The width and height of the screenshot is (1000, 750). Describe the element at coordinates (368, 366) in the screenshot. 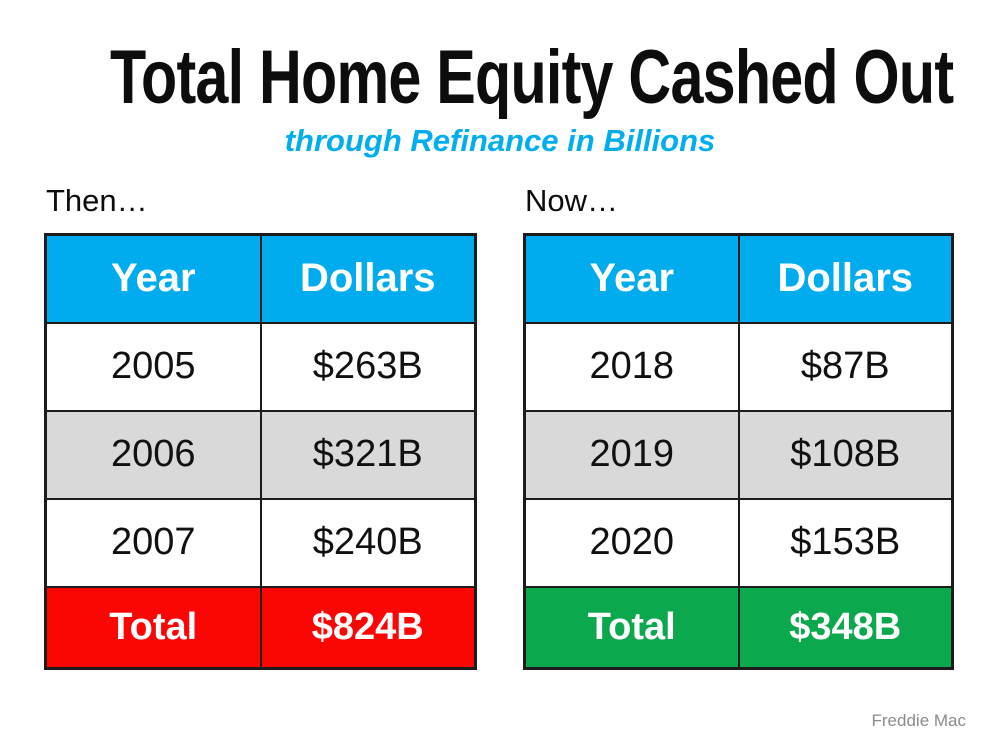

I see `then-dollars-cell: $263B` at that location.